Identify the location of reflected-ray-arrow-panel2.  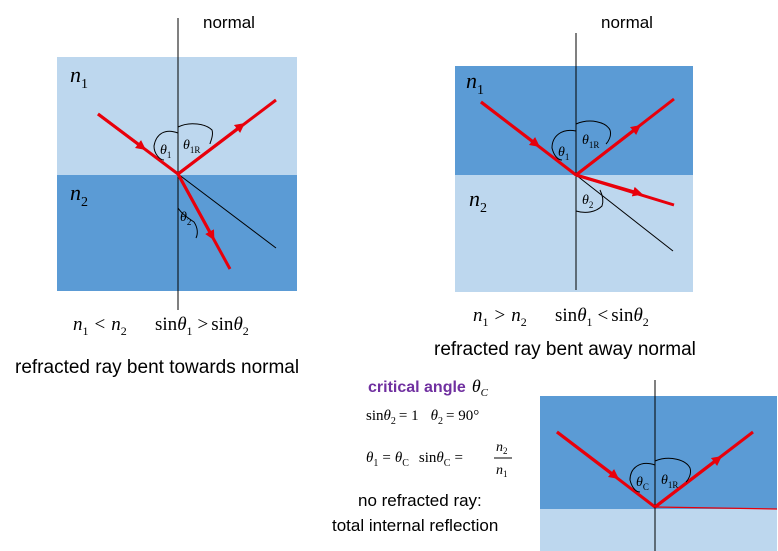
(608, 150).